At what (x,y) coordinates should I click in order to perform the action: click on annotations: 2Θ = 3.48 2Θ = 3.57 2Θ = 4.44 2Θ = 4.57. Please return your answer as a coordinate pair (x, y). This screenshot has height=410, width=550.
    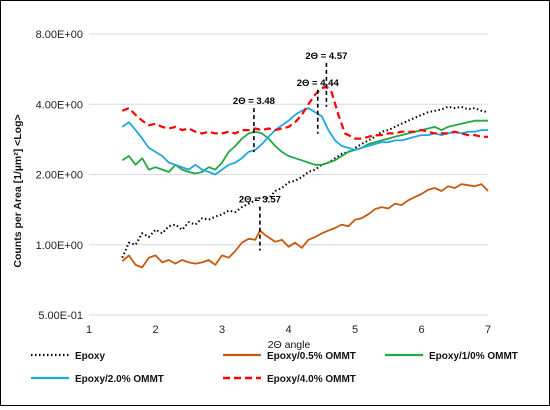
    Looking at the image, I should click on (290, 151).